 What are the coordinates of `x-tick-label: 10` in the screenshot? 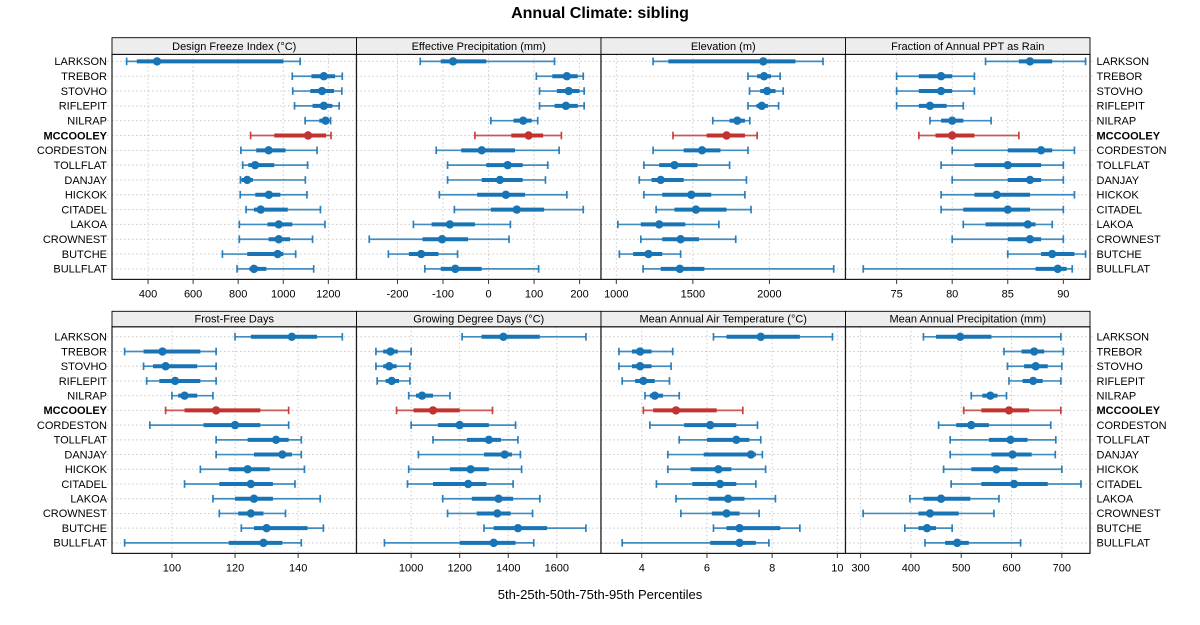 It's located at (837, 569).